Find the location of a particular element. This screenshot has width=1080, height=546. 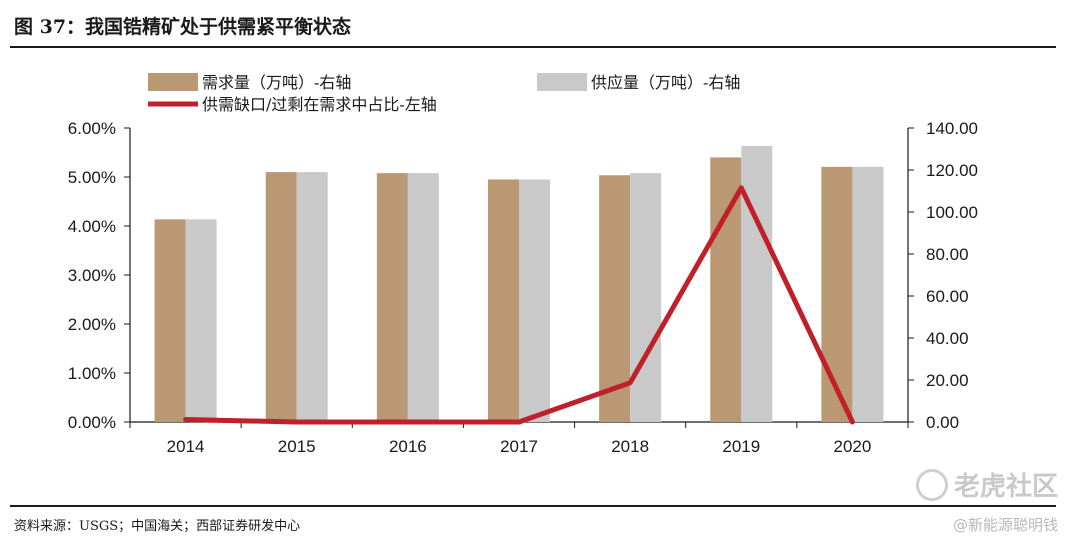

left-tick-label: 4.00% is located at coordinates (92, 226).